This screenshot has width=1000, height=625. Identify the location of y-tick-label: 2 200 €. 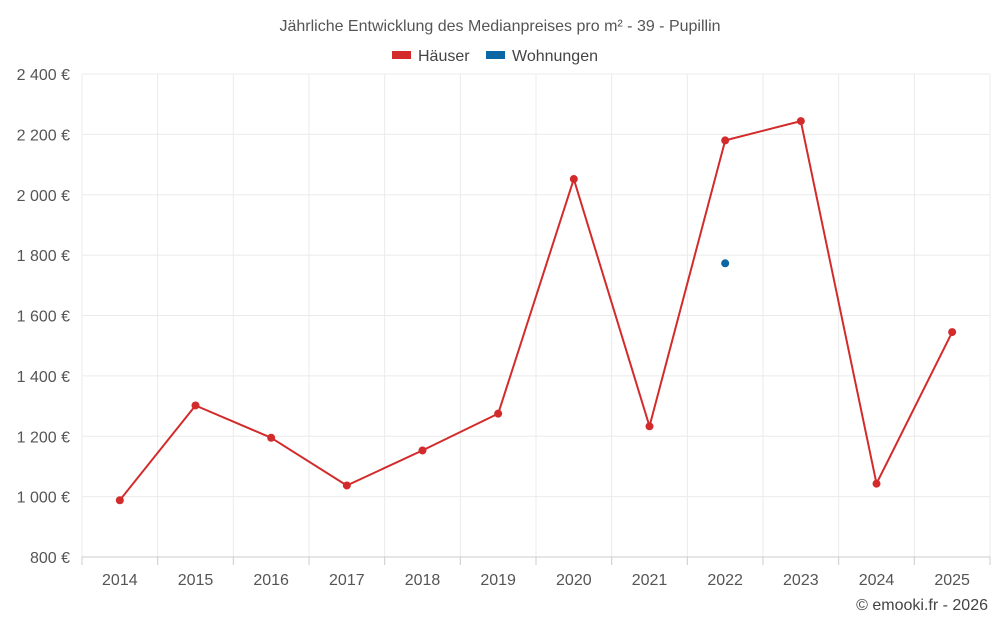
(43, 135).